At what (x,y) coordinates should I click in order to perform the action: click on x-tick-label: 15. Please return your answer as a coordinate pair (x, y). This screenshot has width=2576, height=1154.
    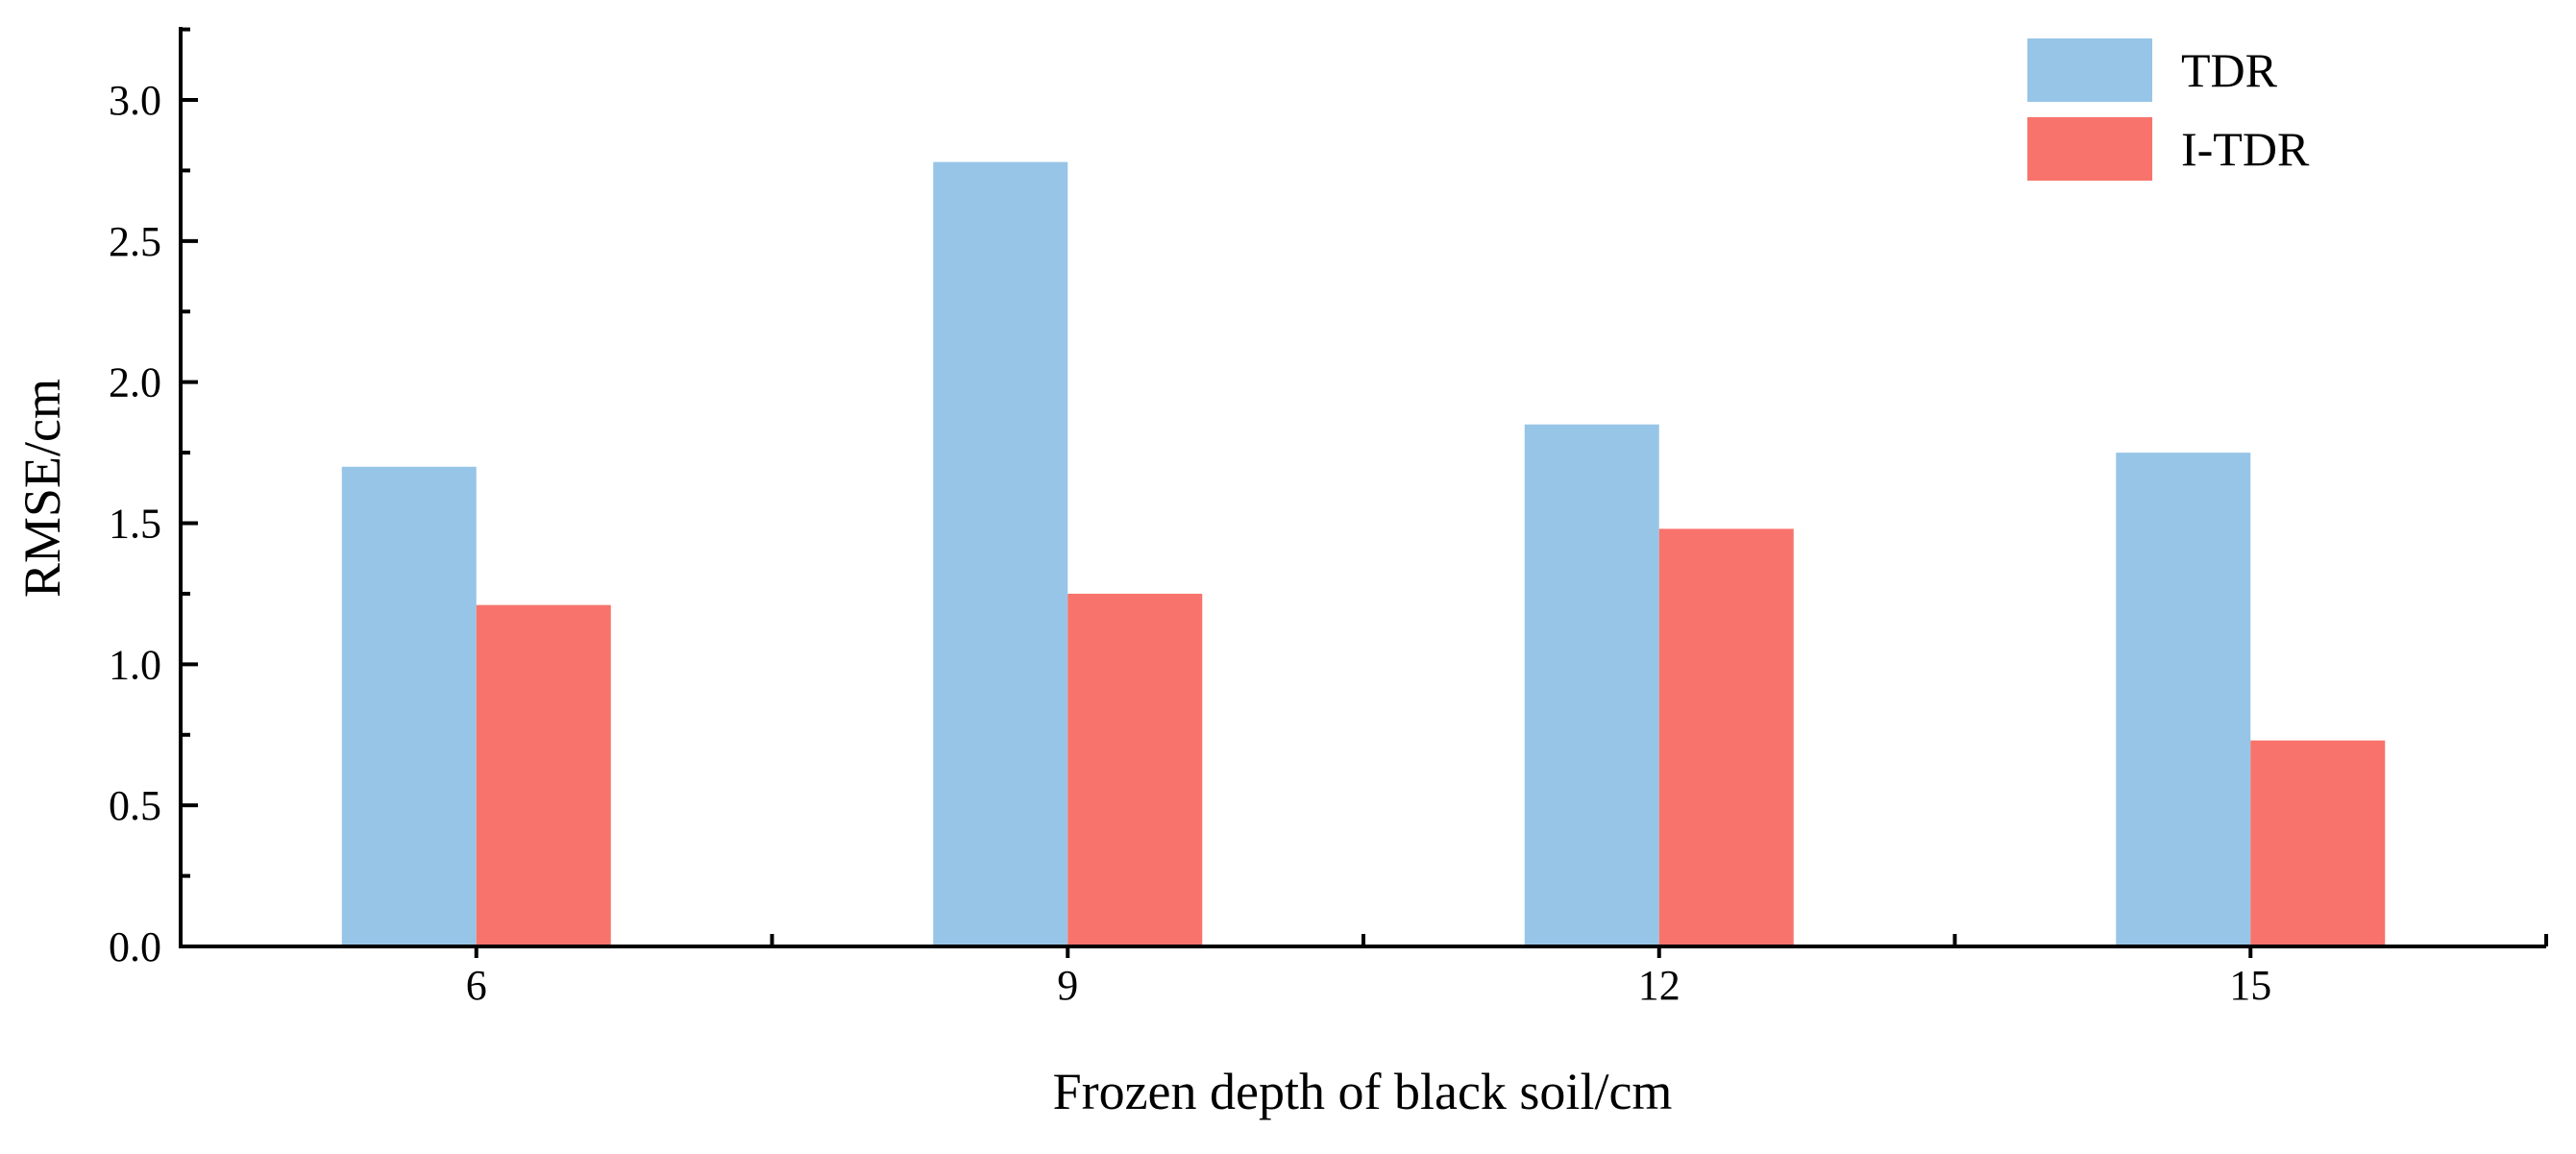
    Looking at the image, I should click on (2250, 985).